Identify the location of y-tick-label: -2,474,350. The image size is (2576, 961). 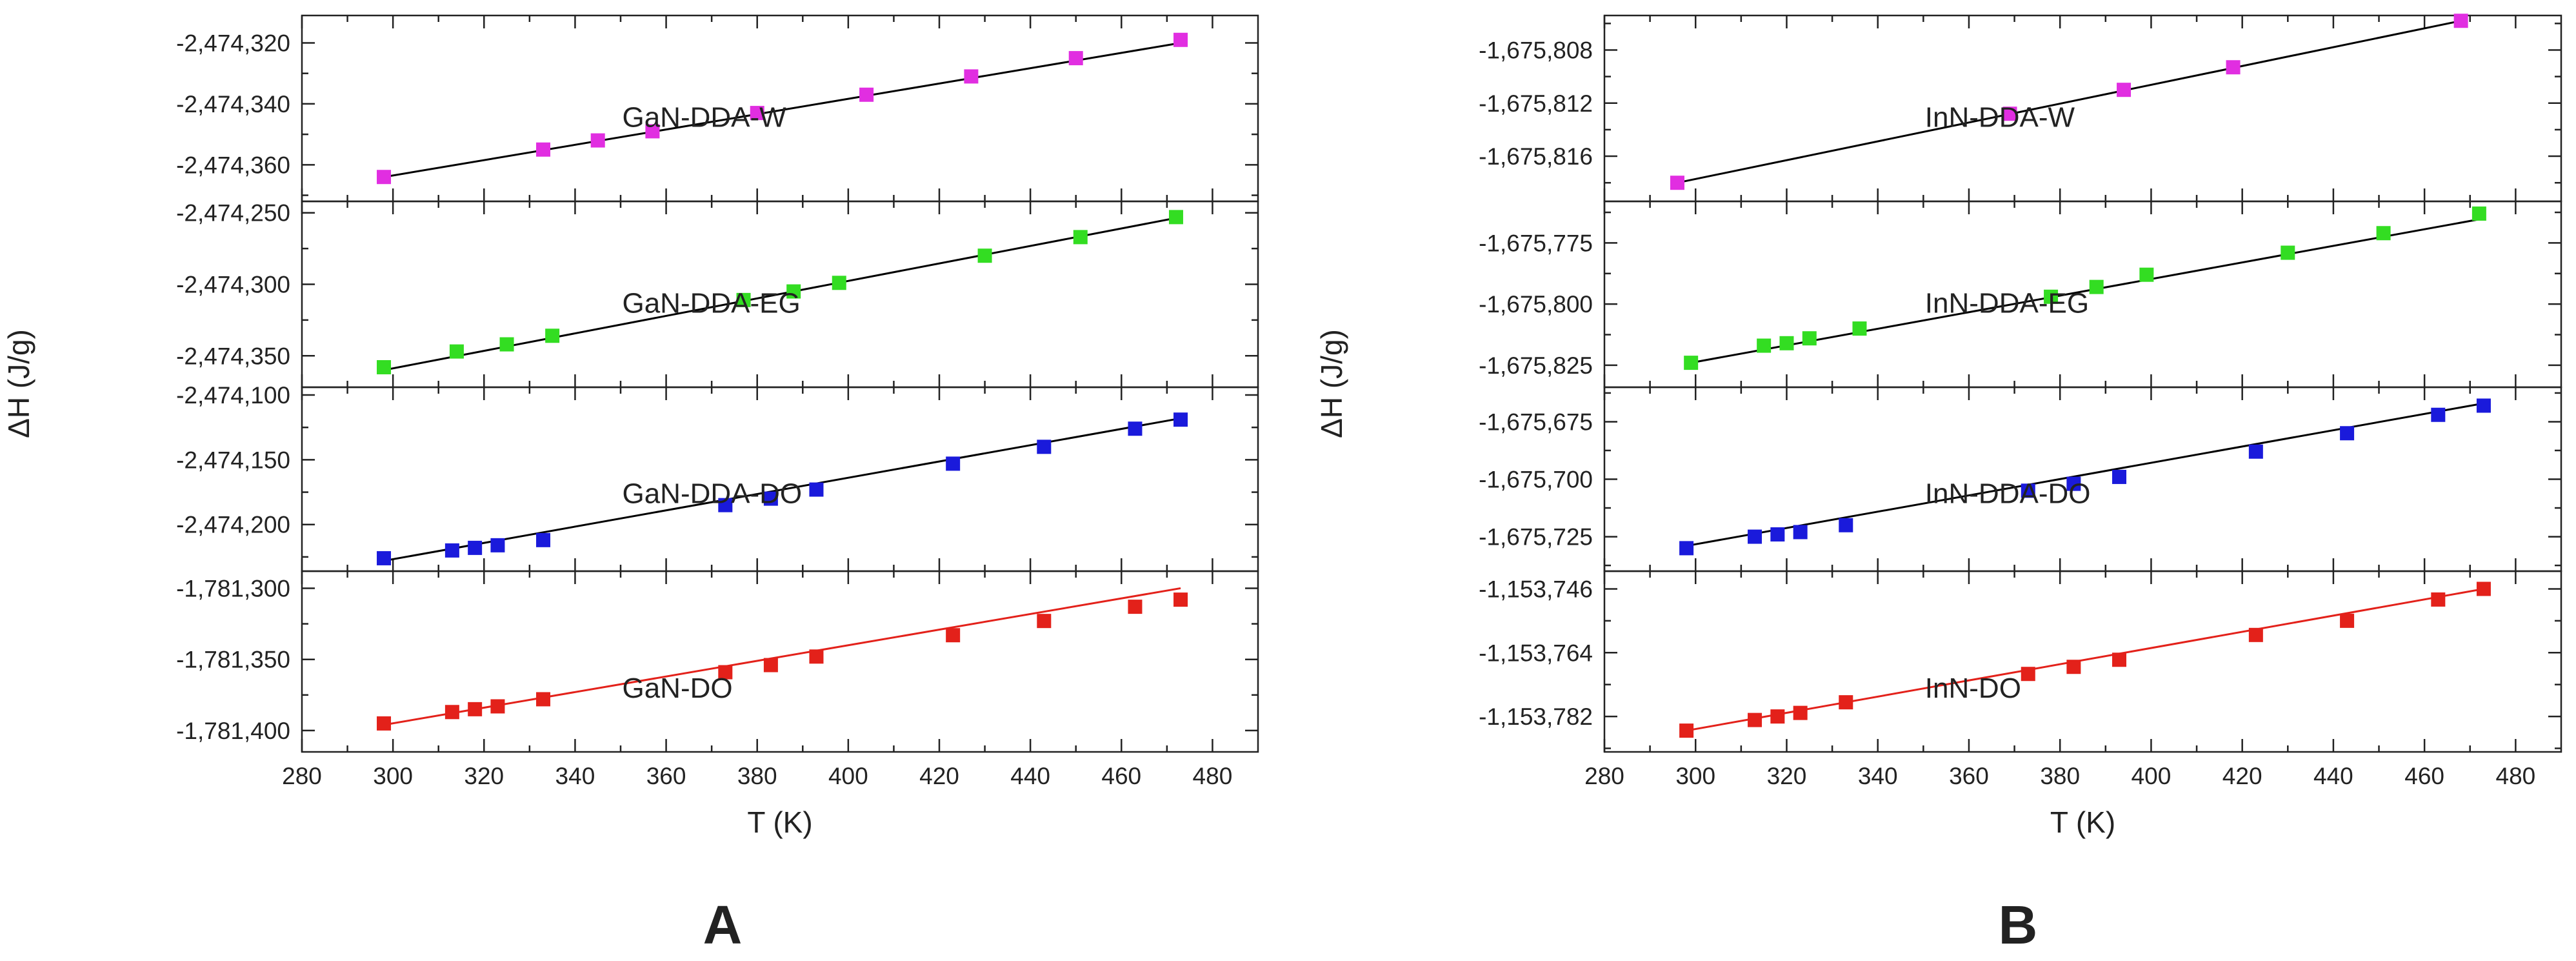
(233, 356).